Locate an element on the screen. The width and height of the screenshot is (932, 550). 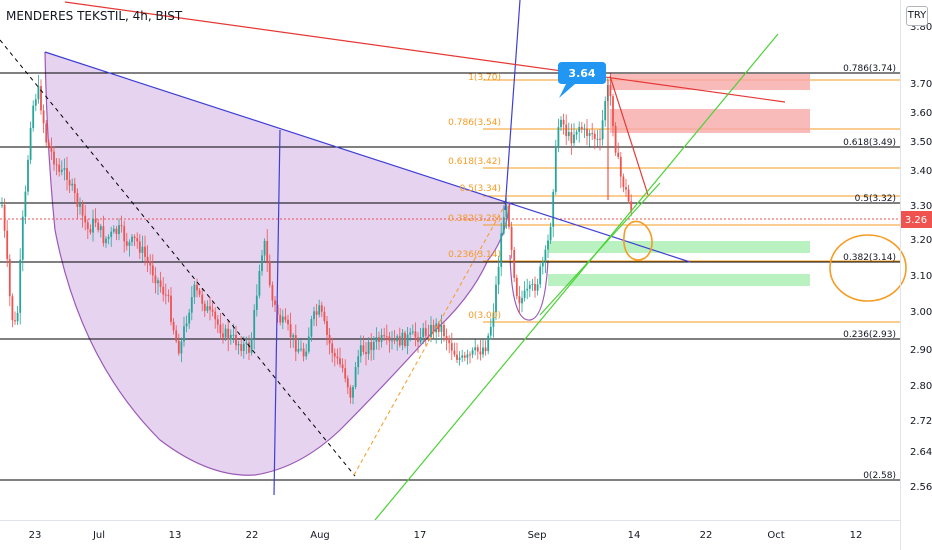
fib-right-label: 0.786(3.74) is located at coordinates (869, 69).